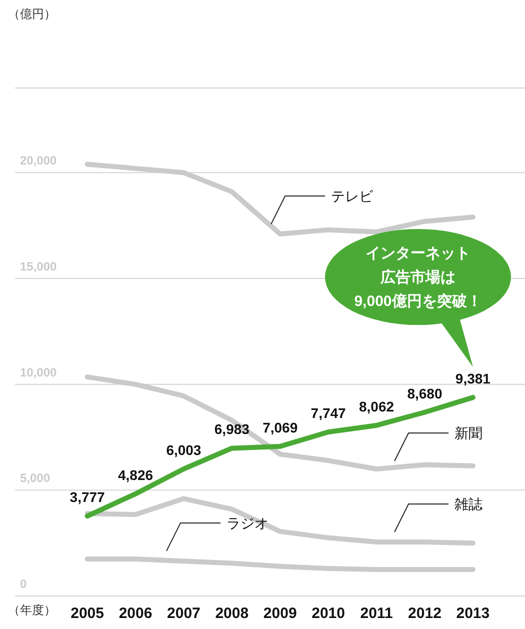 The height and width of the screenshot is (629, 525). Describe the element at coordinates (232, 613) in the screenshot. I see `x-tick-label: 2008` at that location.